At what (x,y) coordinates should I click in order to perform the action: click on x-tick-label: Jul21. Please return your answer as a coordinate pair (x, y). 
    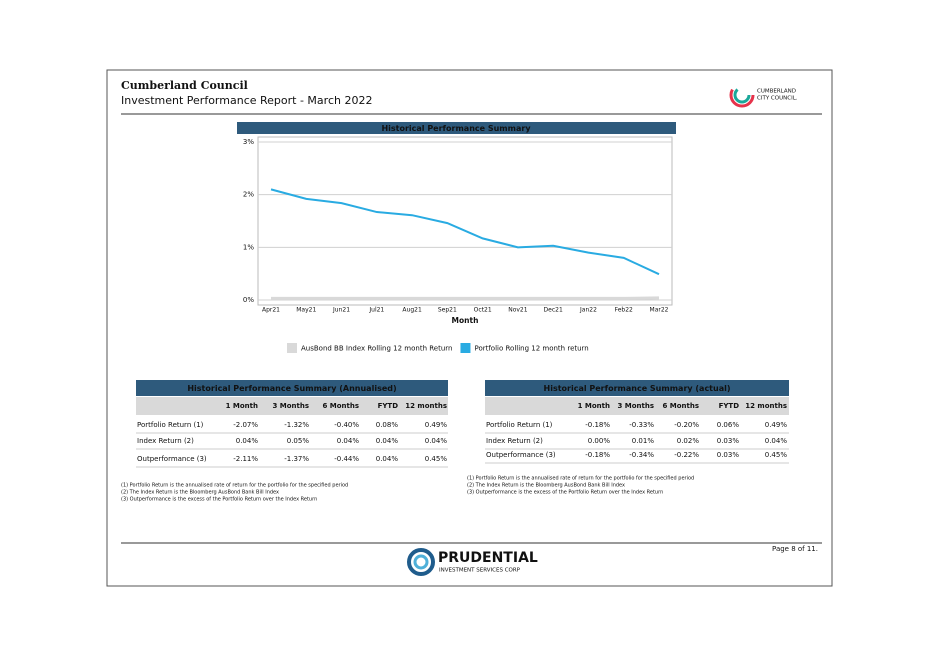
    Looking at the image, I should click on (376, 310).